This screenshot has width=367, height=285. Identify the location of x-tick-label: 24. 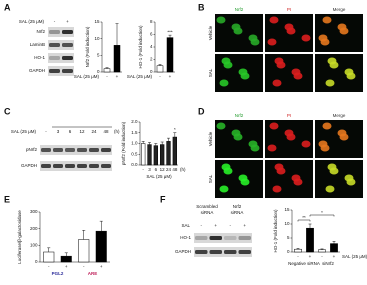
(169, 169).